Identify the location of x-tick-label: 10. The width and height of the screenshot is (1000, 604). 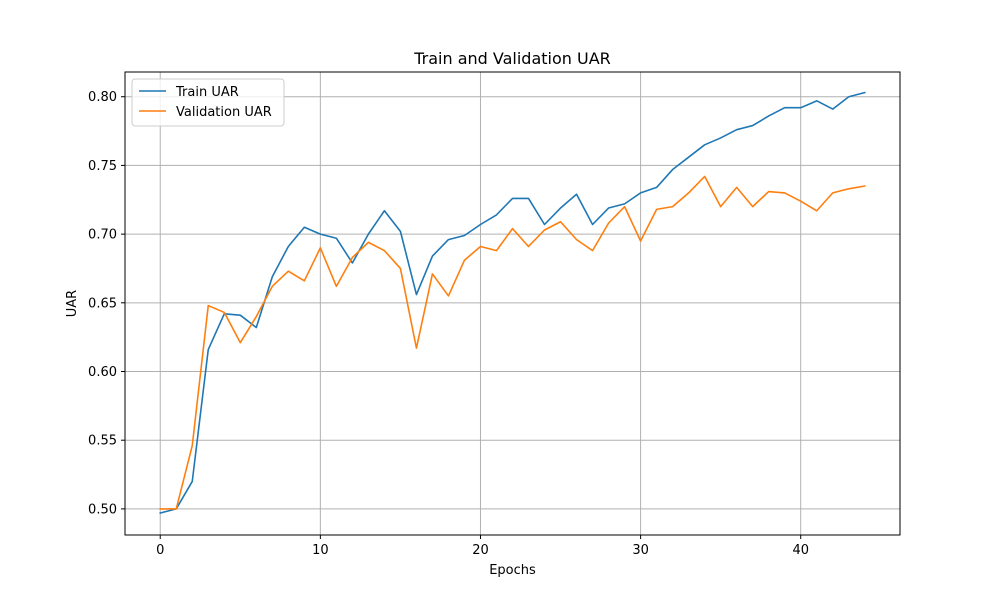
(320, 550).